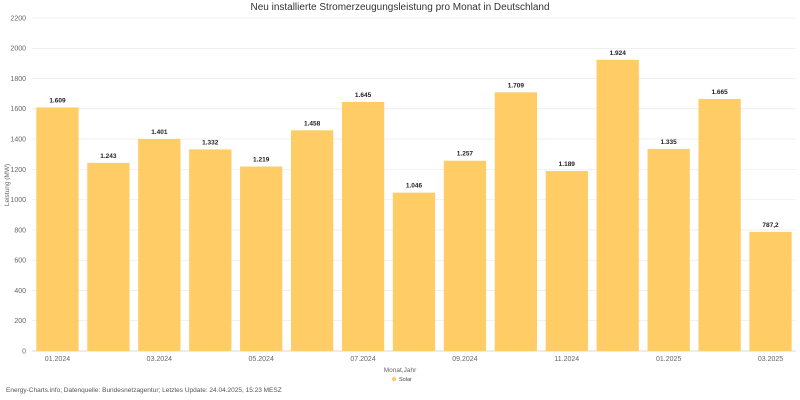 The width and height of the screenshot is (800, 400). Describe the element at coordinates (18, 200) in the screenshot. I see `y-tick-label: 1000` at that location.